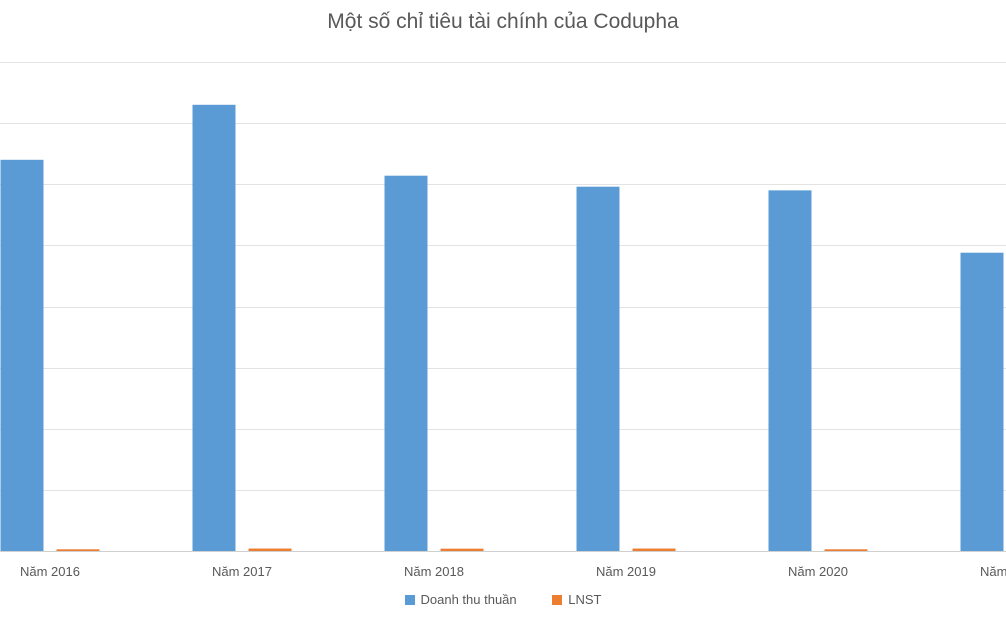  What do you see at coordinates (468, 599) in the screenshot?
I see `legend-label-series-0: Doanh thu thuần` at bounding box center [468, 599].